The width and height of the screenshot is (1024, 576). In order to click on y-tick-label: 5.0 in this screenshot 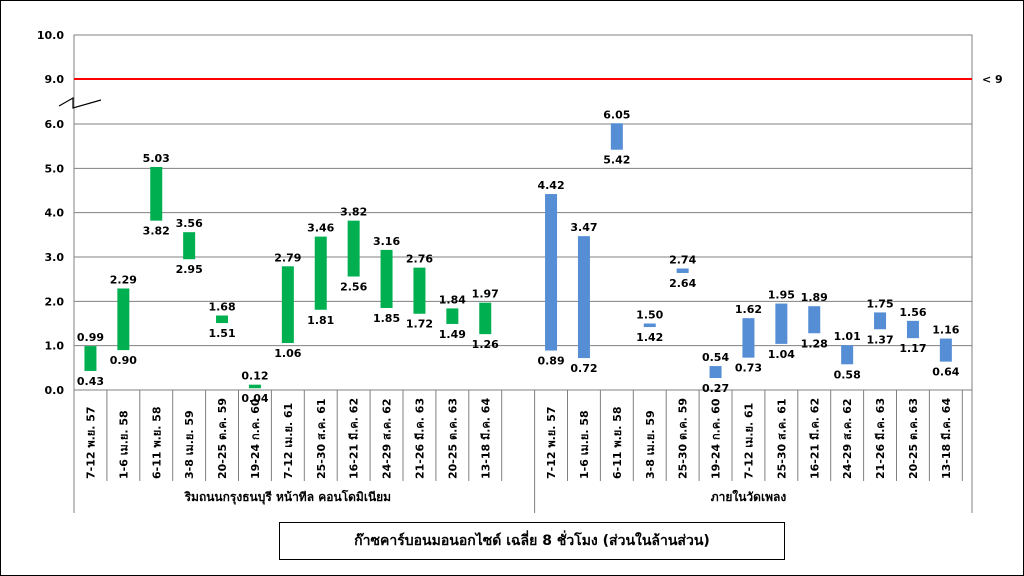, I will do `click(55, 168)`.